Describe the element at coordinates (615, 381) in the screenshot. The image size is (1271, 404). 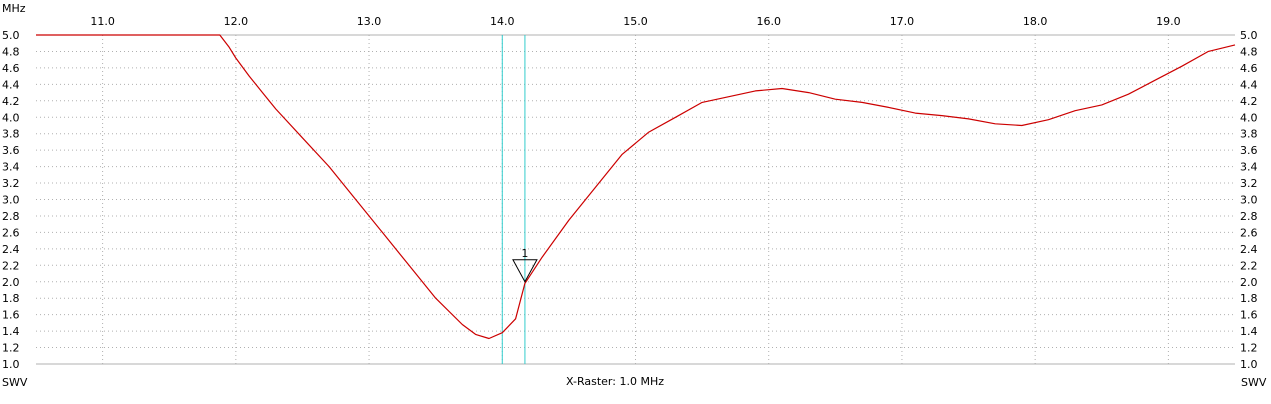
I see `x-raster-label: X-Raster: 1.0 MHz` at that location.